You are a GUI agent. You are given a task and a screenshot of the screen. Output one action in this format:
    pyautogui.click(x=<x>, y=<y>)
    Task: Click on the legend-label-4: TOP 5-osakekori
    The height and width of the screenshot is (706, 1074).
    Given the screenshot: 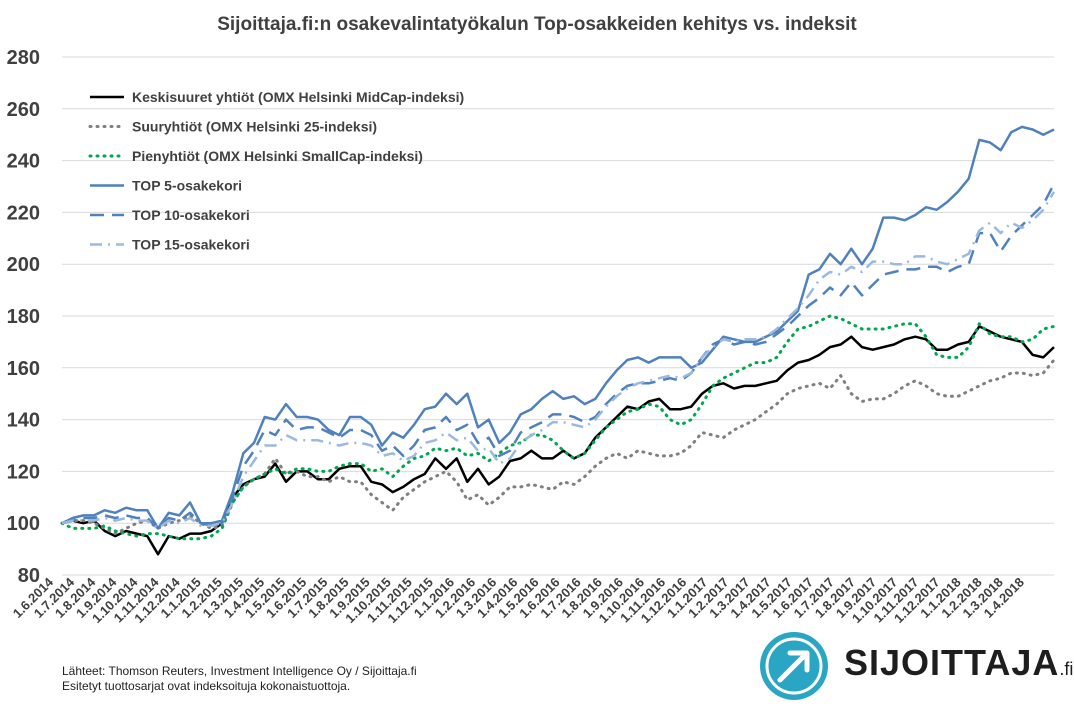 What is the action you would take?
    pyautogui.click(x=187, y=186)
    